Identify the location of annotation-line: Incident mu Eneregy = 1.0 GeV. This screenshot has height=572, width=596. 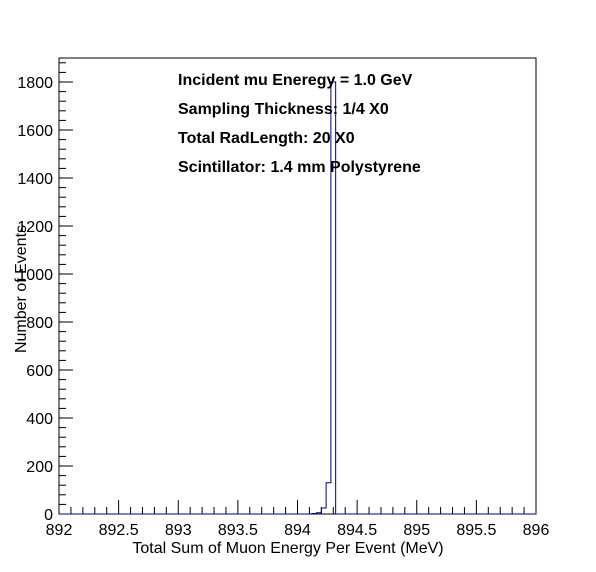
(295, 80).